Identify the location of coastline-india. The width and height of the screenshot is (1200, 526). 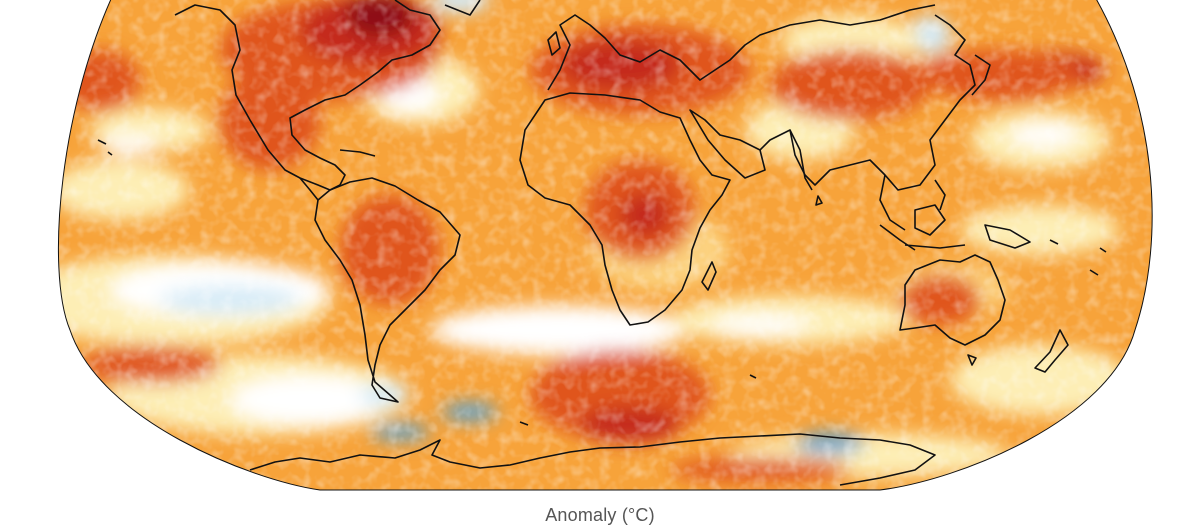
(801, 160).